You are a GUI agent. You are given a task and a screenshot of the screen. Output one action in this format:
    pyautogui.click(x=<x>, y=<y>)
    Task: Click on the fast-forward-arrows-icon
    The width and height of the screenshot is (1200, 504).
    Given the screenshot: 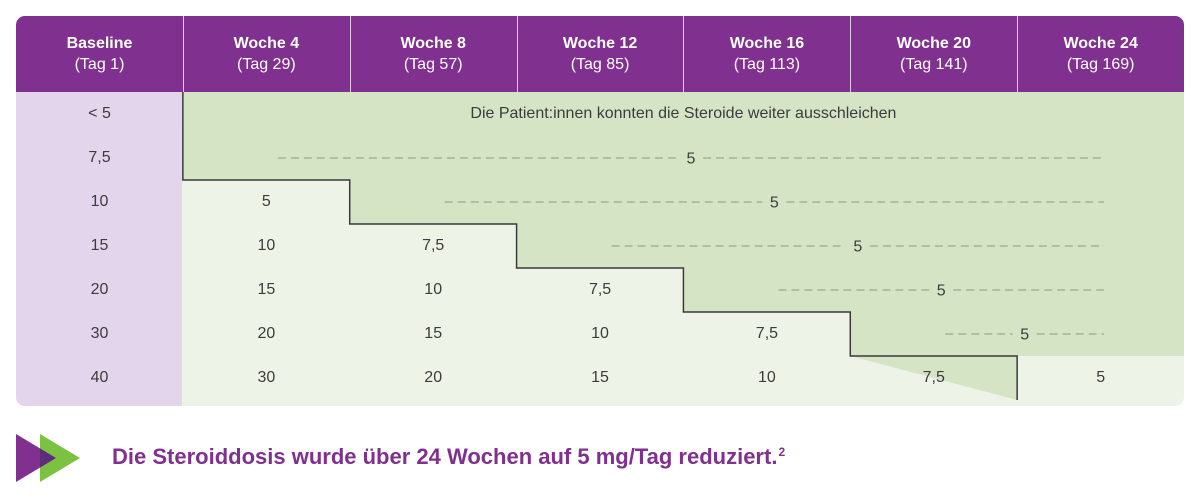 What is the action you would take?
    pyautogui.click(x=48, y=458)
    